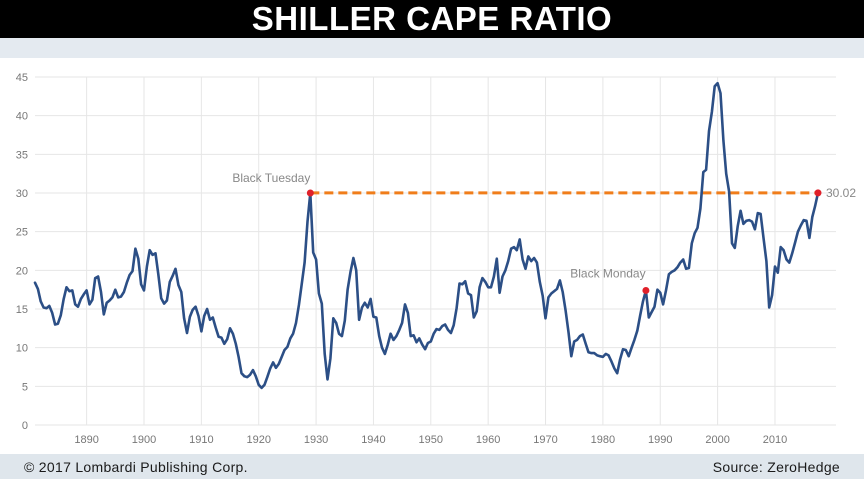 The height and width of the screenshot is (479, 864). Describe the element at coordinates (22, 155) in the screenshot. I see `y-tick-label: 35` at that location.